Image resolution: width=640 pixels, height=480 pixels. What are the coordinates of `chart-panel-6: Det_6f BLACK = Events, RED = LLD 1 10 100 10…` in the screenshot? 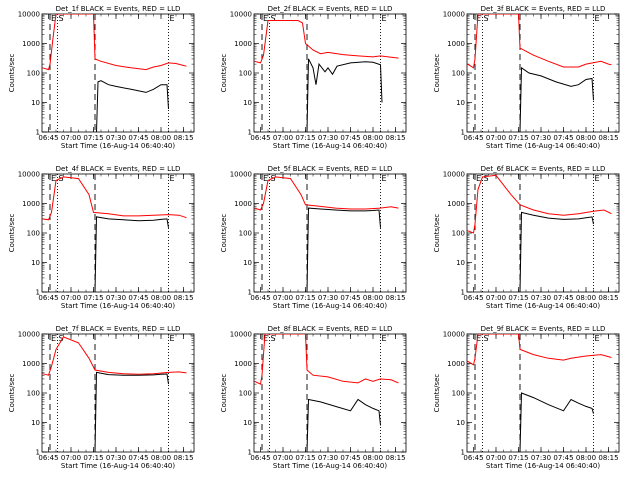 It's located at (526, 237).